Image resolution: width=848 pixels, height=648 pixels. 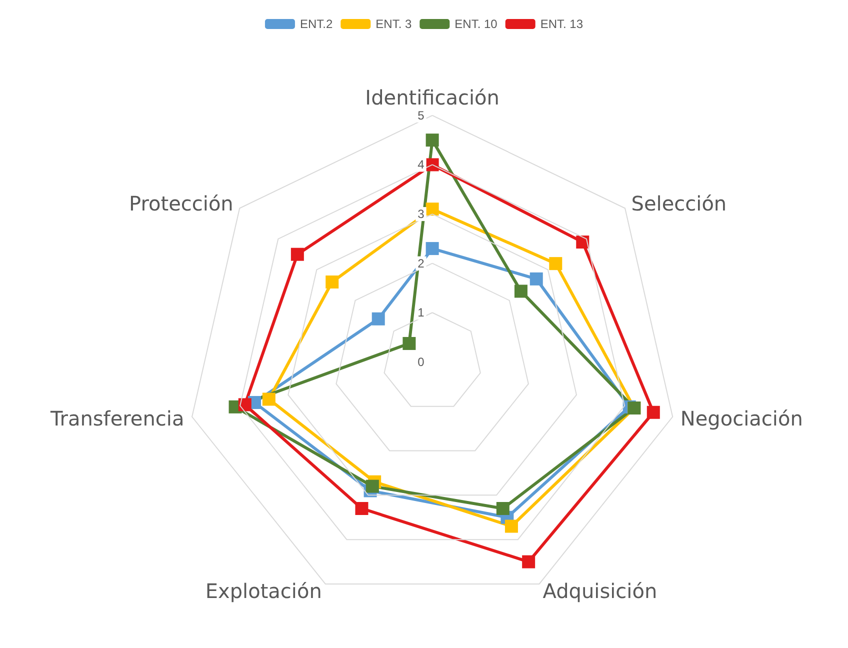 I want to click on legend-label: ENT. 10, so click(x=476, y=24).